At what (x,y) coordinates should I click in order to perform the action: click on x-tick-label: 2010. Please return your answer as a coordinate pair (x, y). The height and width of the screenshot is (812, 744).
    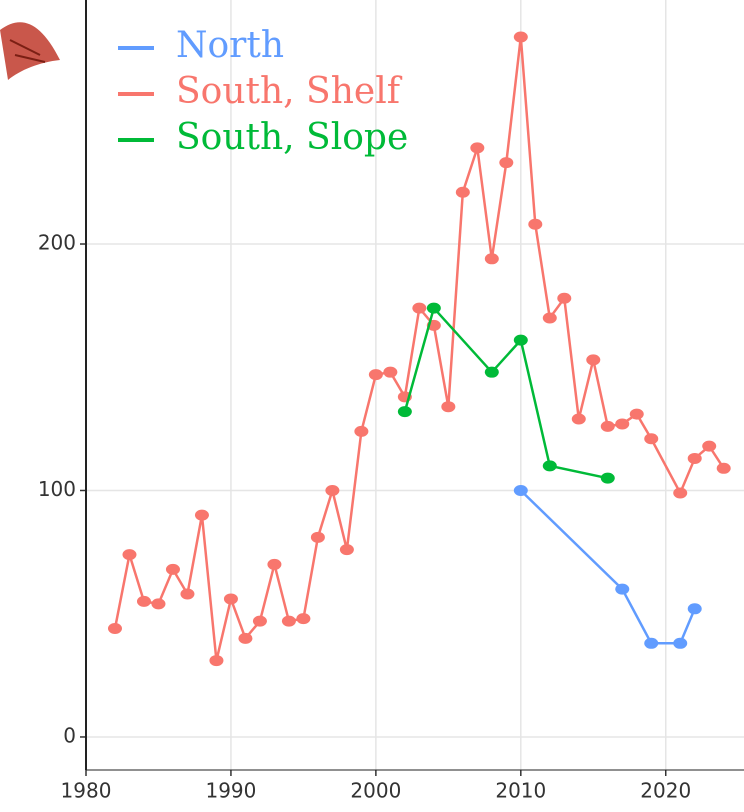
    Looking at the image, I should click on (520, 791).